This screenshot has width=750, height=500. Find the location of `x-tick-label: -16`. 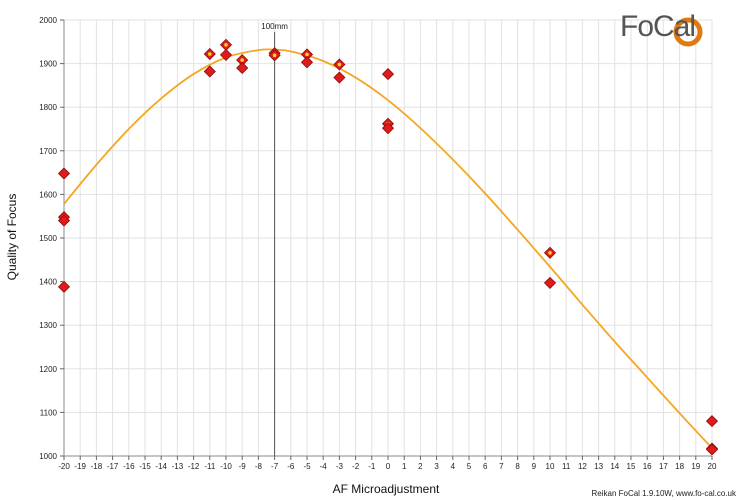

x-tick-label: -16 is located at coordinates (129, 466).